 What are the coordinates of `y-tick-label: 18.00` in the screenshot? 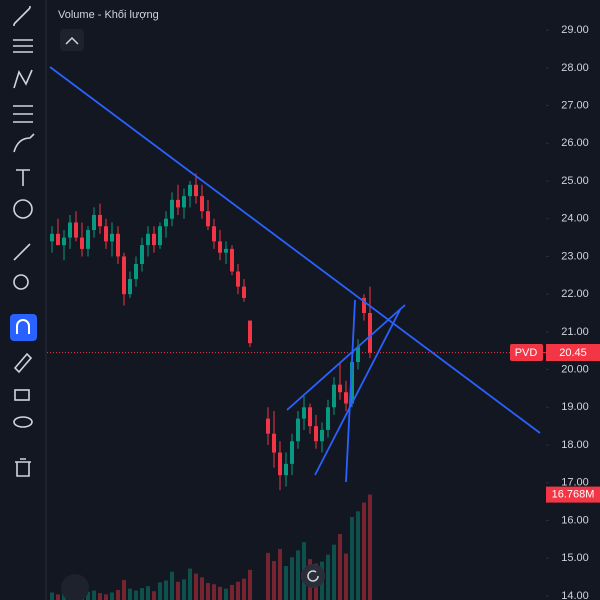 It's located at (575, 445).